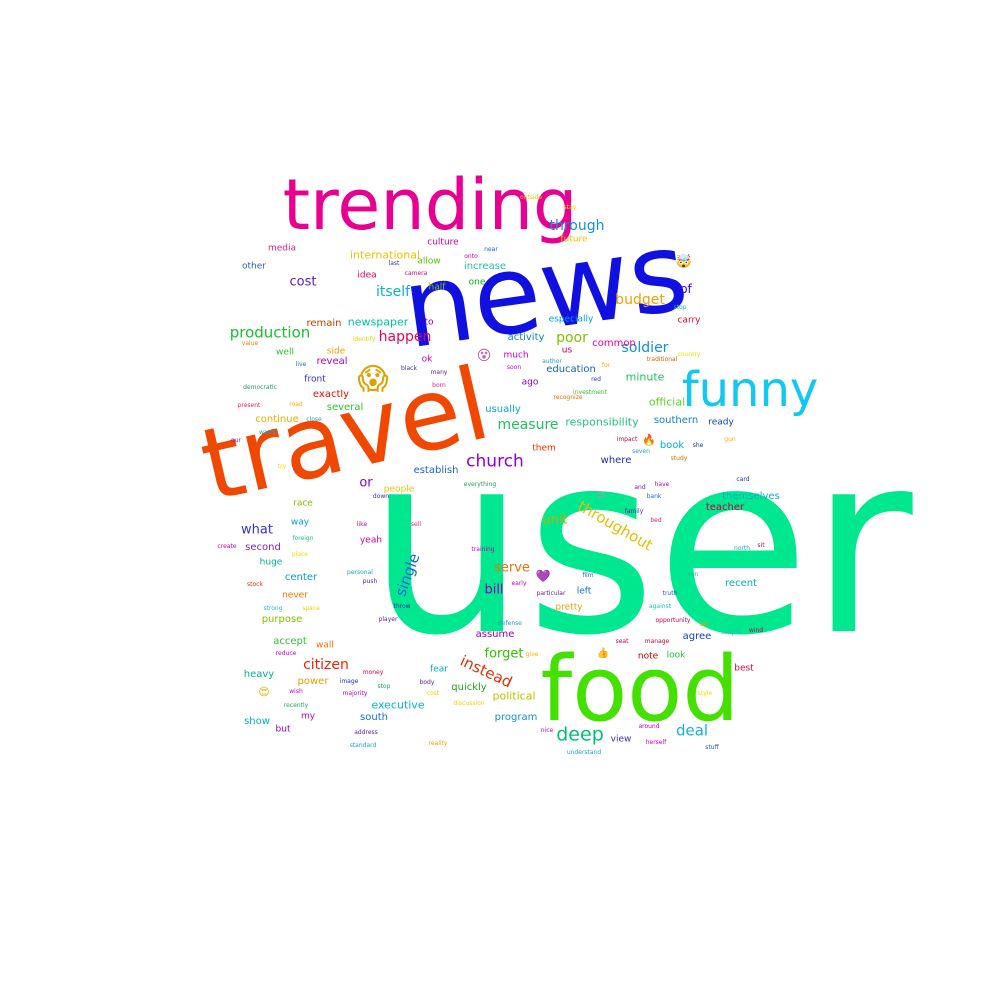 The image size is (1000, 1000). What do you see at coordinates (750, 390) in the screenshot?
I see `word-funny: funny` at bounding box center [750, 390].